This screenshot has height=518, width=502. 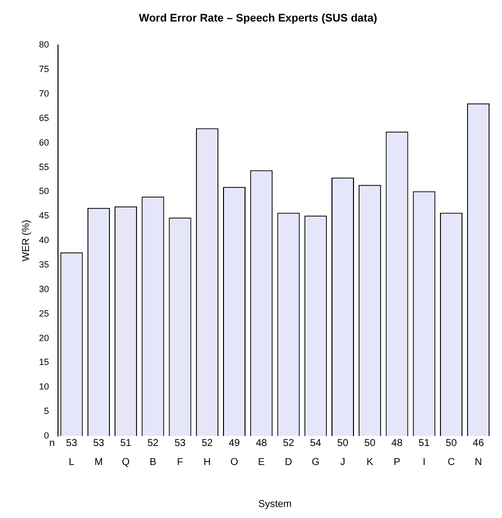 What do you see at coordinates (44, 167) in the screenshot?
I see `y-tick-label: 55` at bounding box center [44, 167].